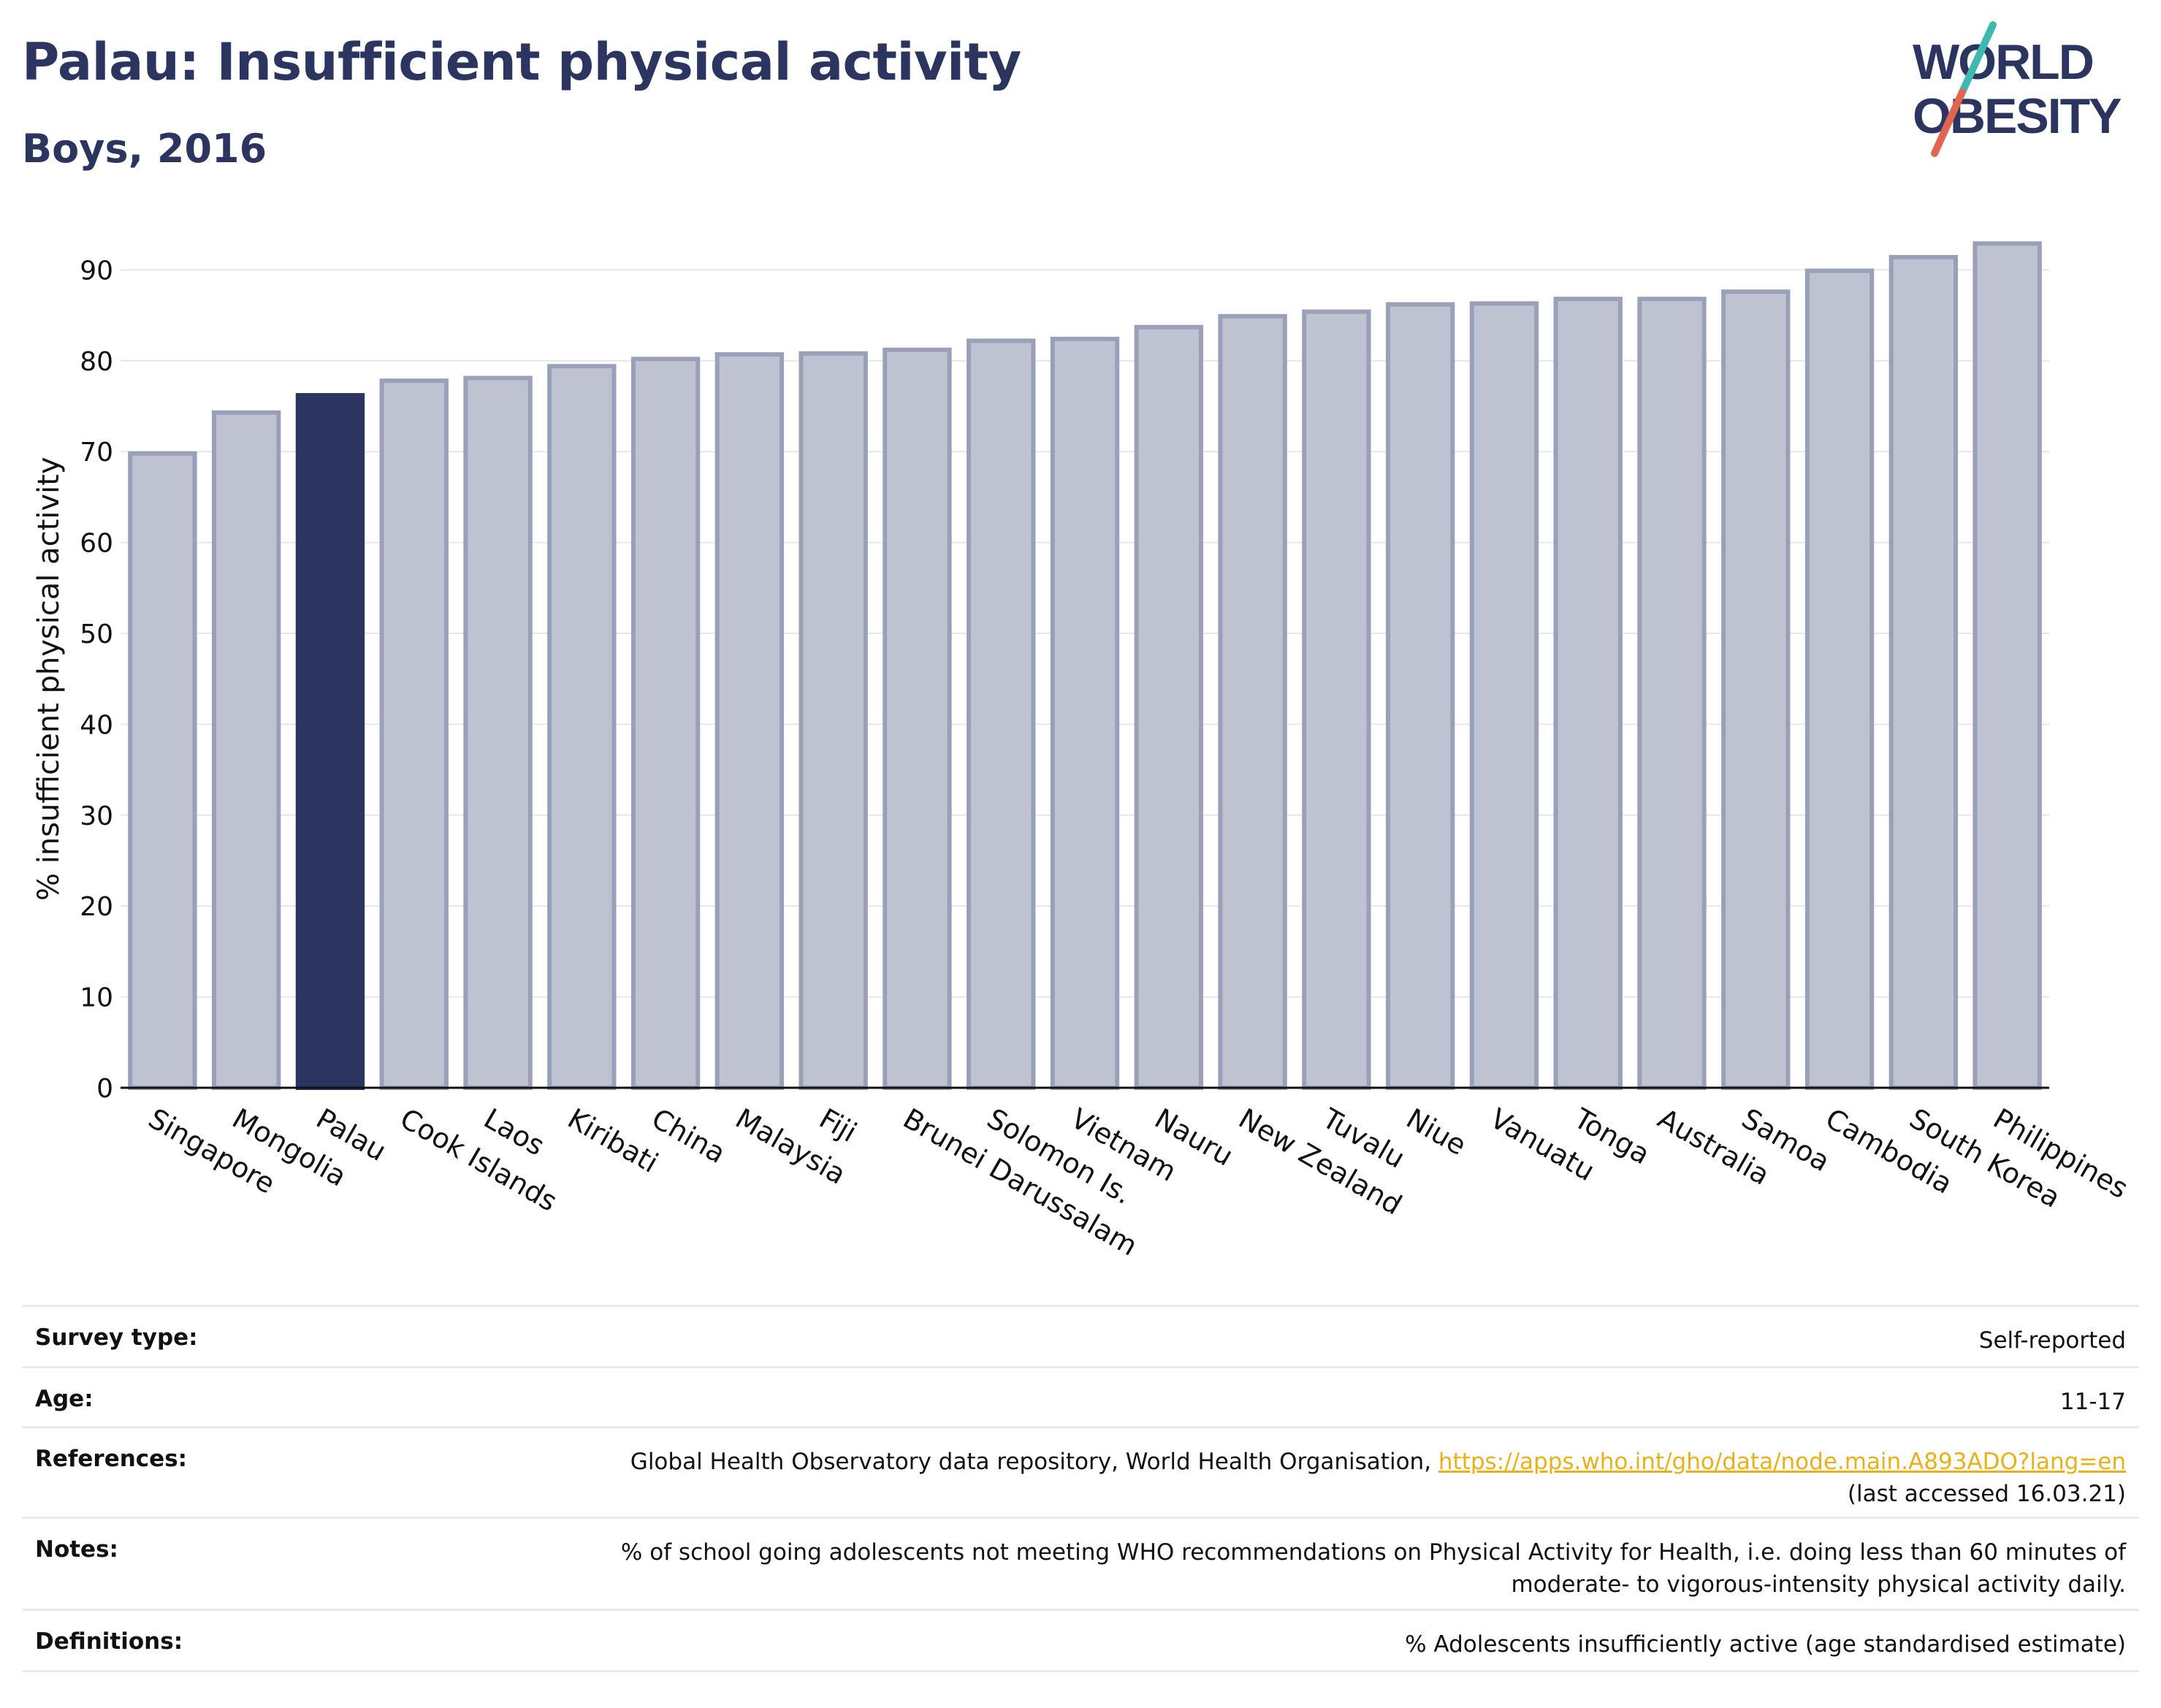 Image resolution: width=2161 pixels, height=1708 pixels. Describe the element at coordinates (689, 1136) in the screenshot. I see `x-tick-label: China` at that location.